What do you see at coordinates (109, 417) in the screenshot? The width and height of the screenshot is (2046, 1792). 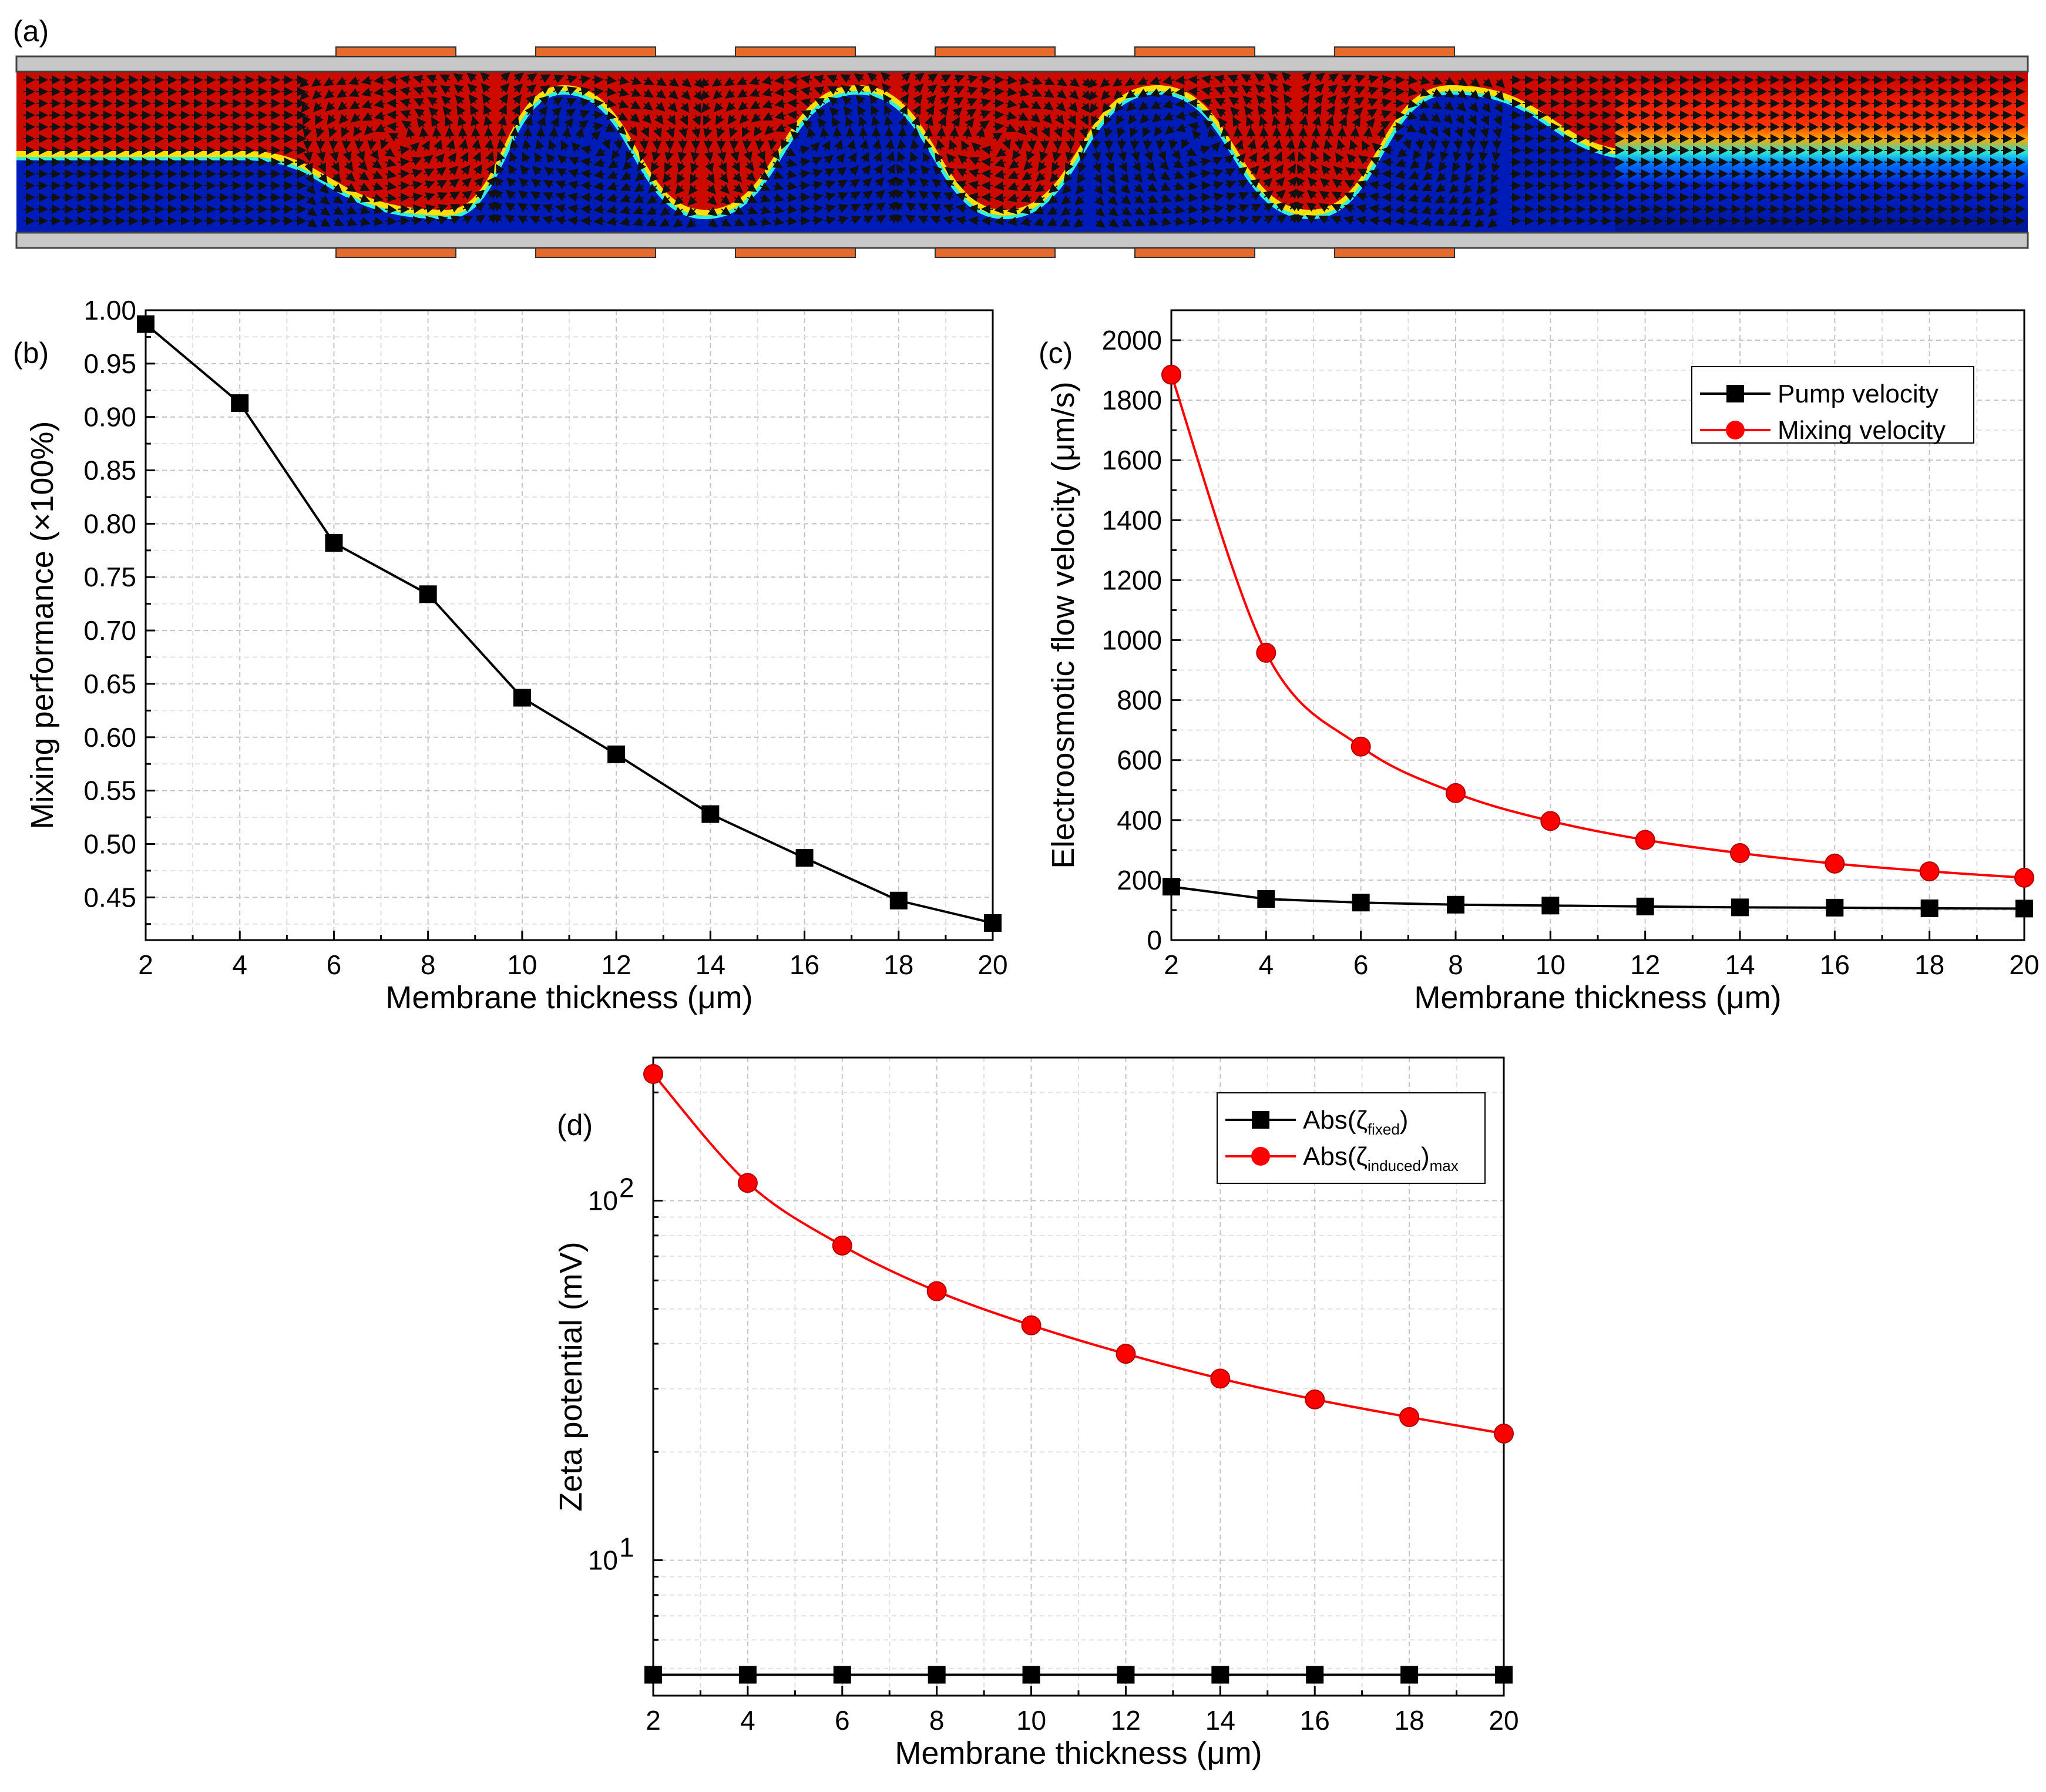 I see `y-tick-label: 0.90` at bounding box center [109, 417].